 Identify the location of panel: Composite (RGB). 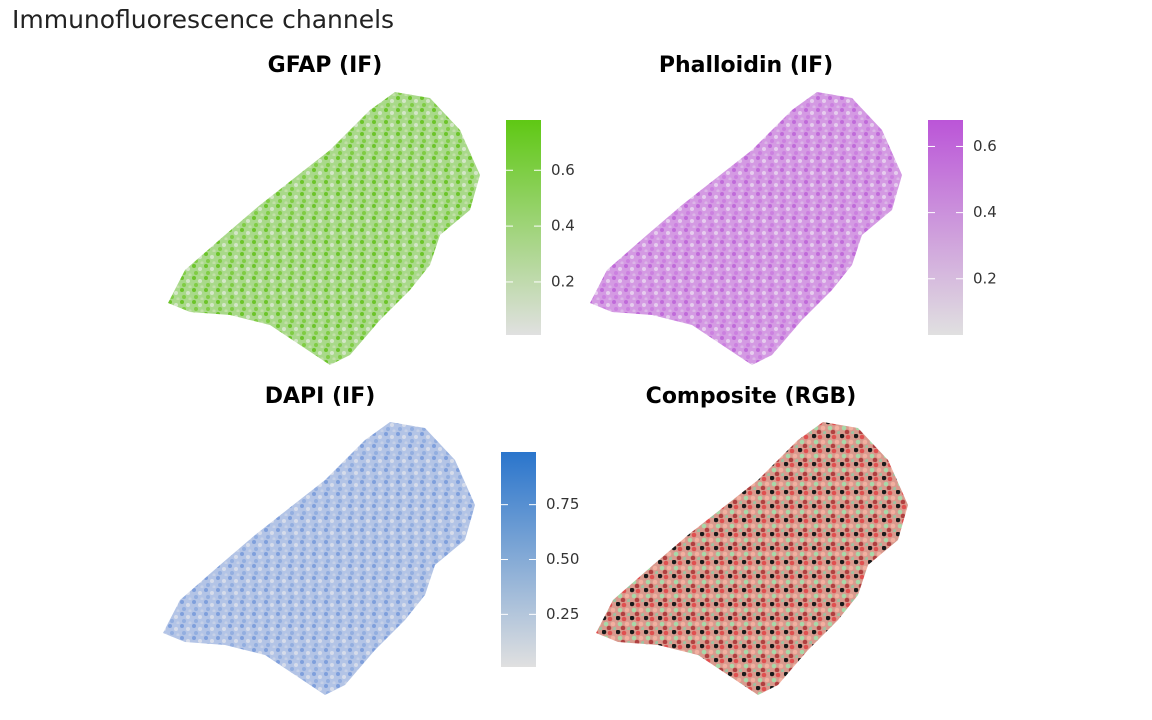
(752, 539).